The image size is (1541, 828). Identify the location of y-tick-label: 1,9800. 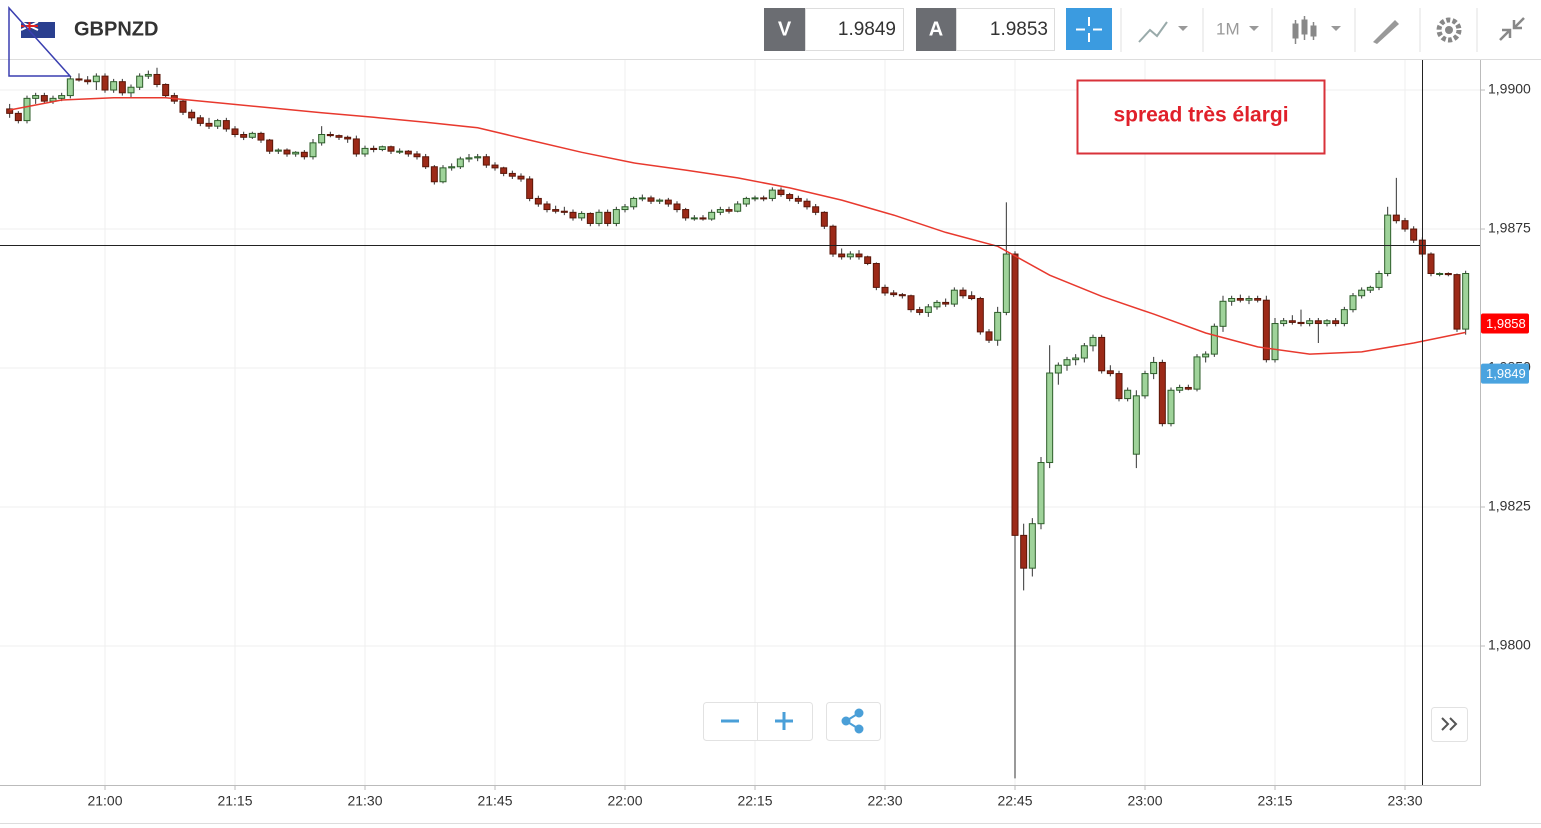
(1509, 645).